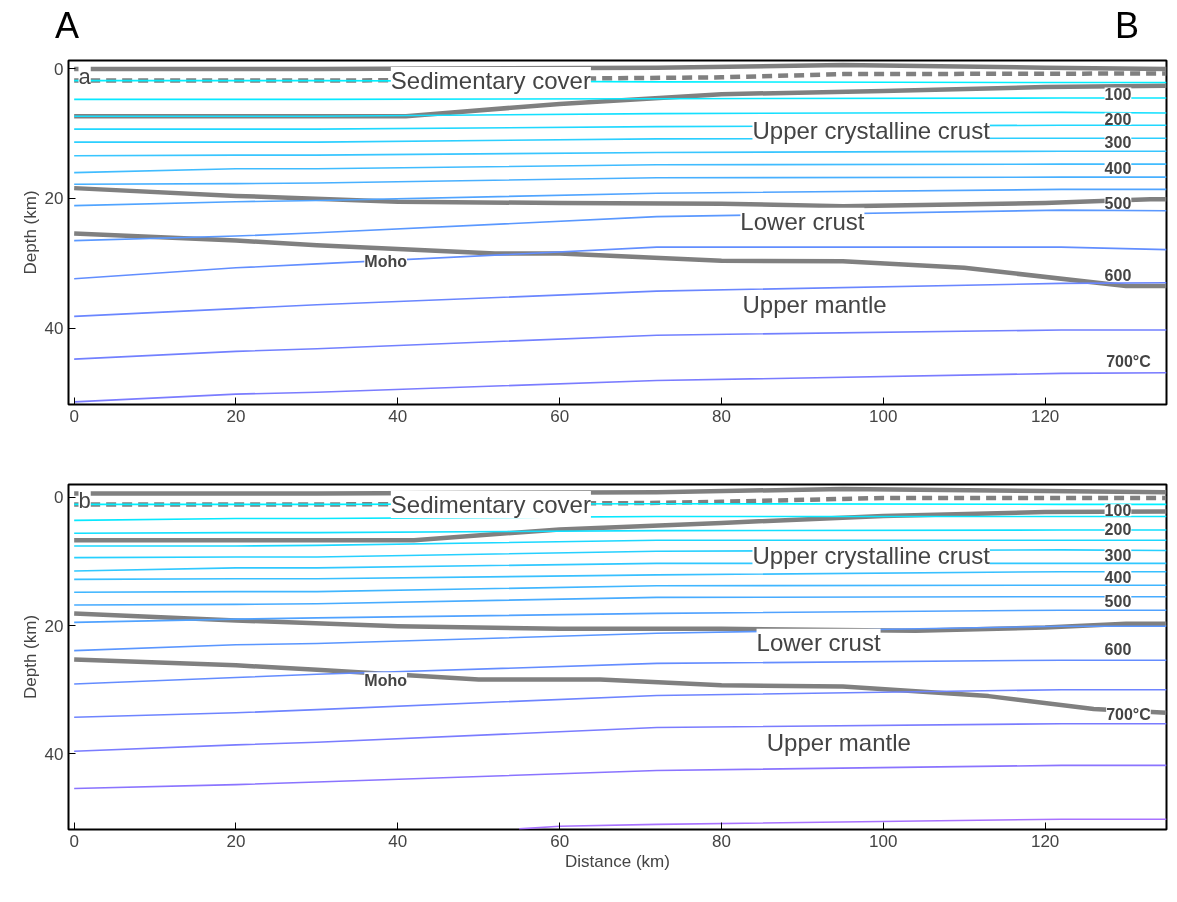 Image resolution: width=1177 pixels, height=902 pixels. I want to click on text: A, so click(67, 26).